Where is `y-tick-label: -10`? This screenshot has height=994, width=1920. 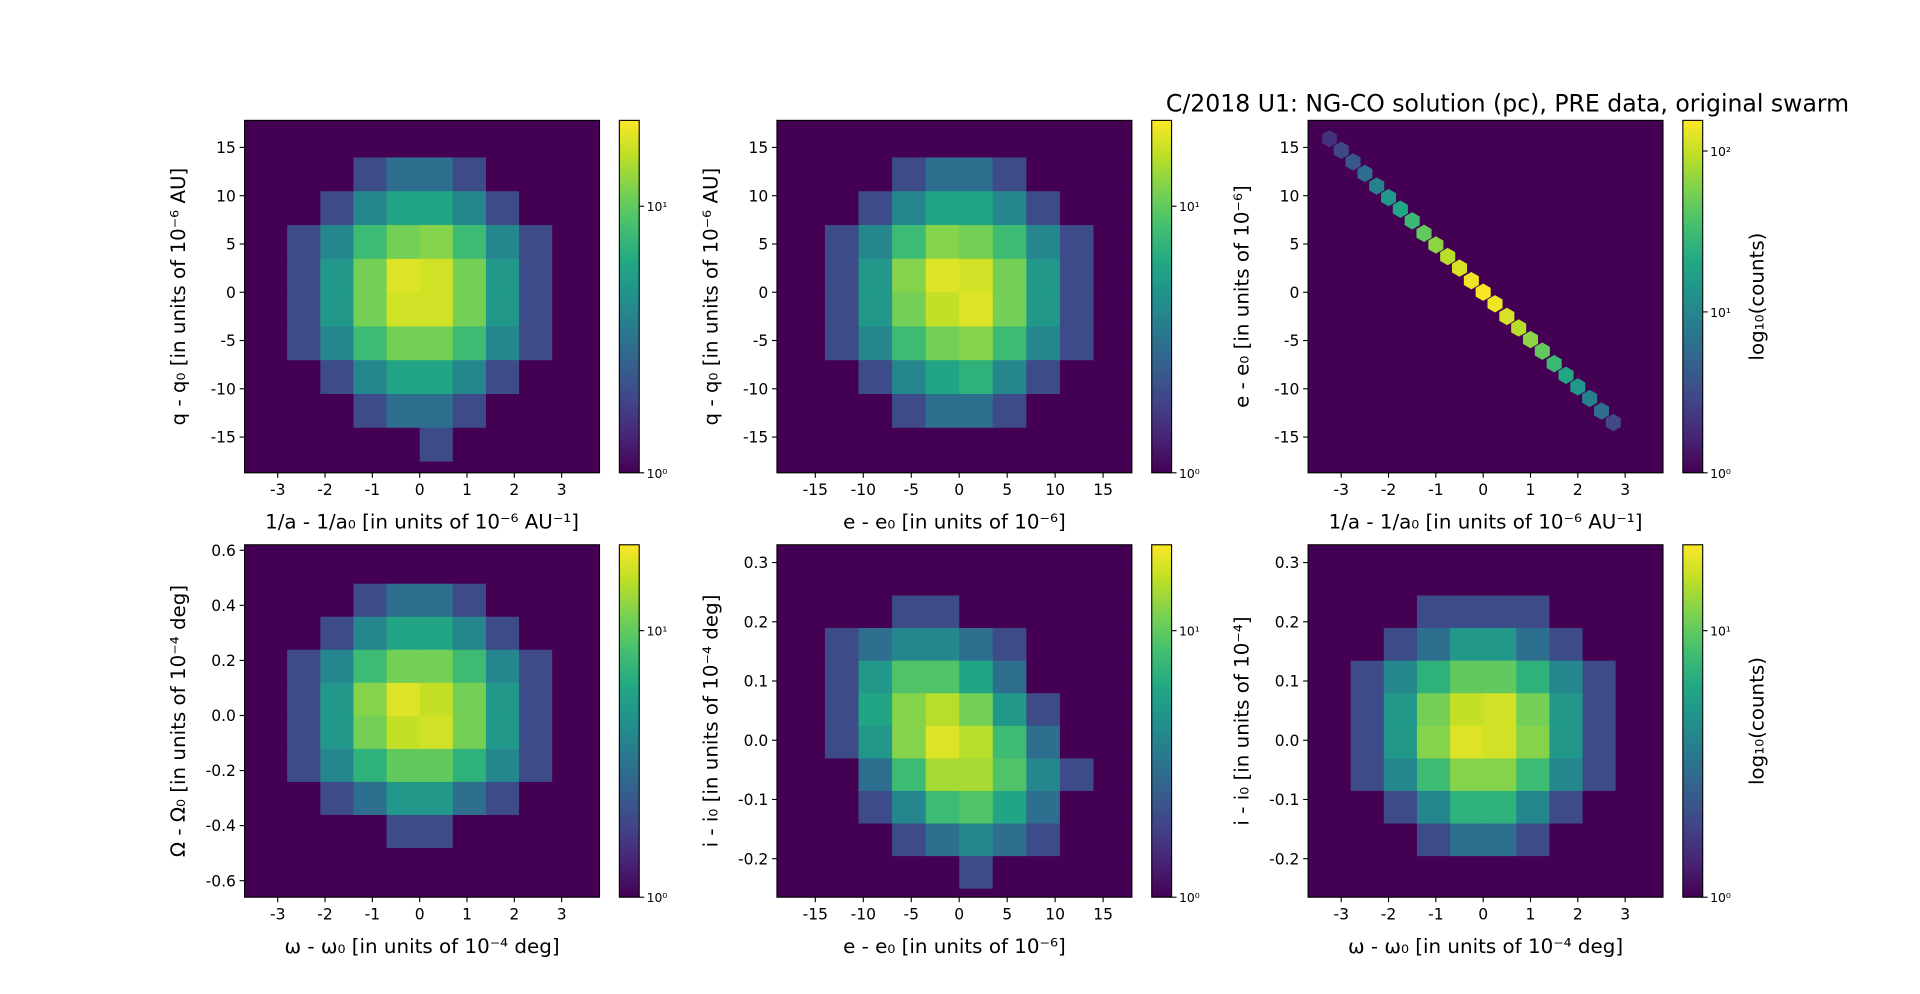 y-tick-label: -10 is located at coordinates (223, 389).